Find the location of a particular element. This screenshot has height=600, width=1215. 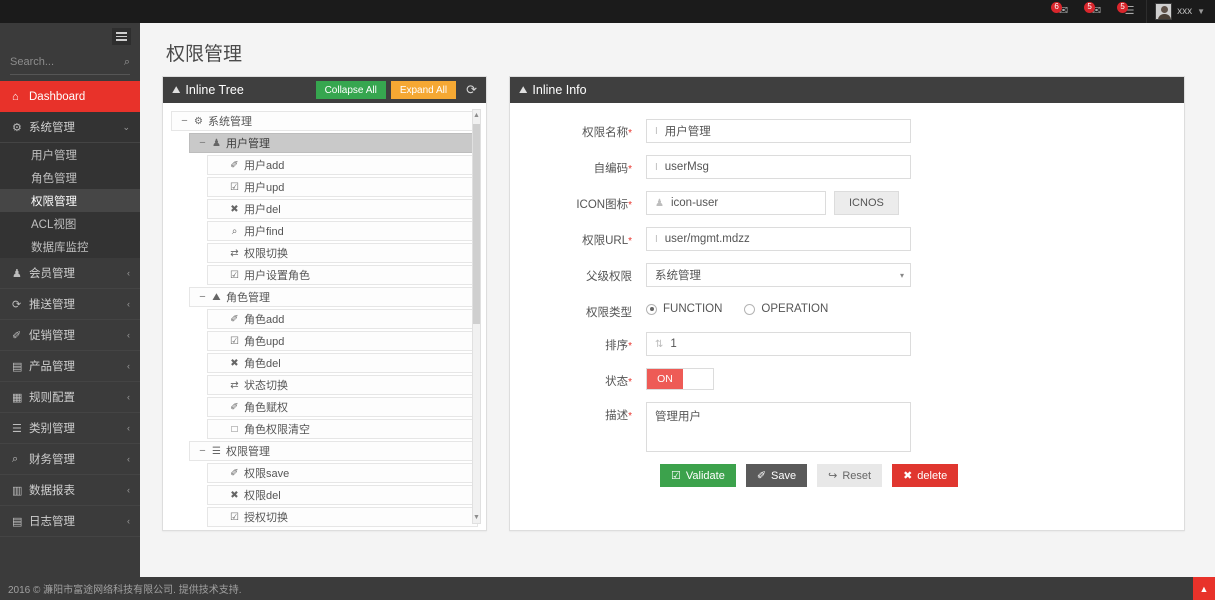

envelope-icon-glyph: ✉ is located at coordinates (1063, 11).